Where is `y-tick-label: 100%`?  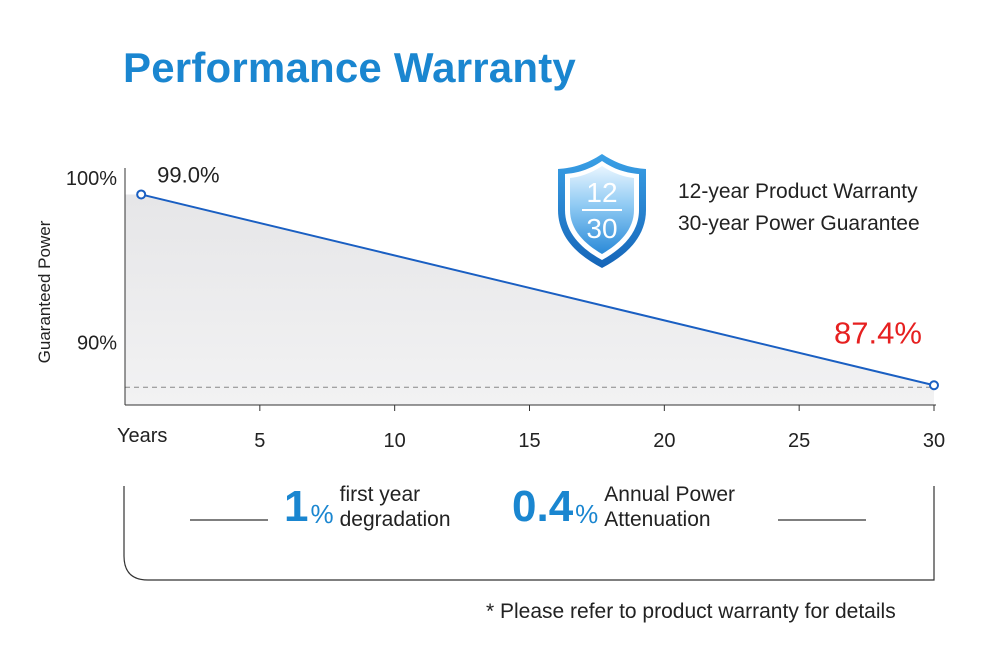 y-tick-label: 100% is located at coordinates (91, 179).